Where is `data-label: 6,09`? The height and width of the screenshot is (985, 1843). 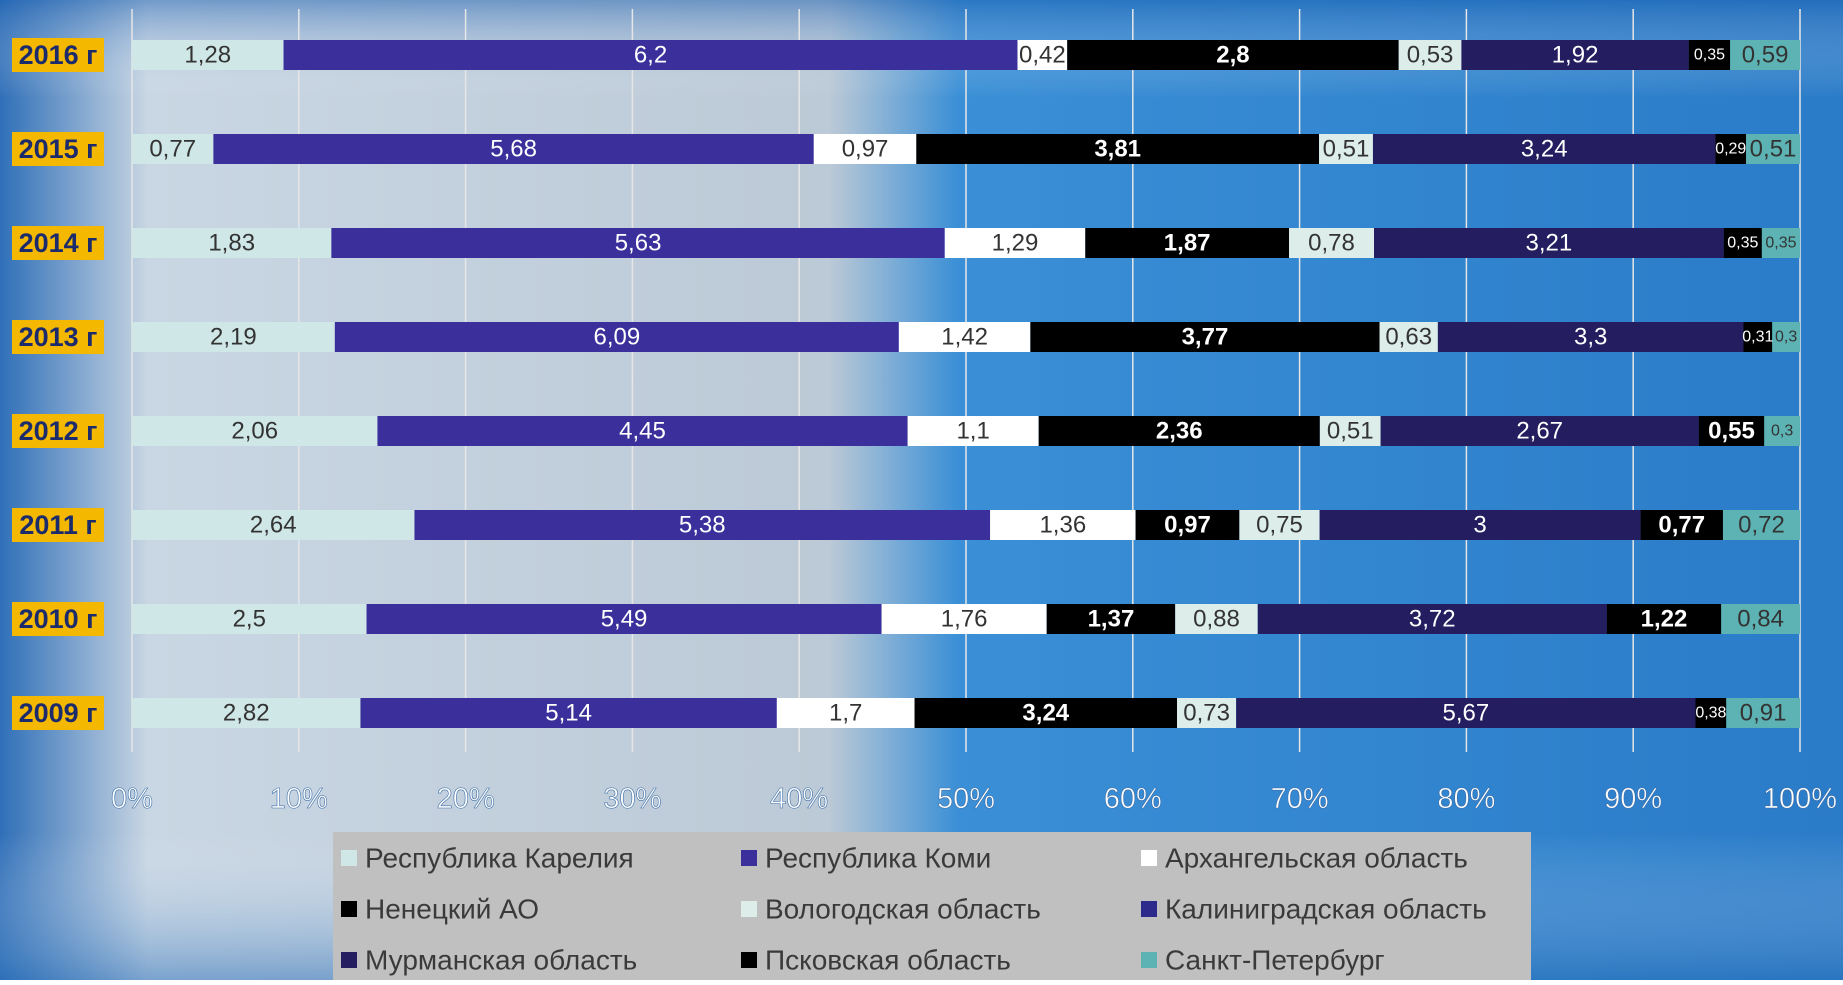
data-label: 6,09 is located at coordinates (616, 337).